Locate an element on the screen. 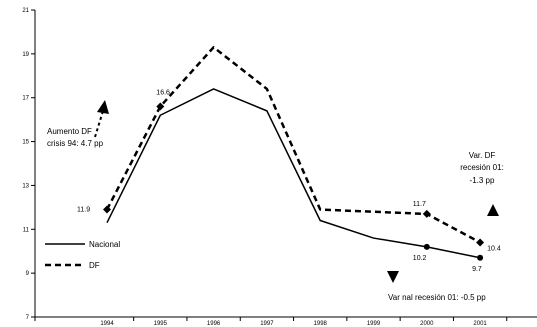 The width and height of the screenshot is (537, 327). legend-item-nacional: Nacional is located at coordinates (82, 244).